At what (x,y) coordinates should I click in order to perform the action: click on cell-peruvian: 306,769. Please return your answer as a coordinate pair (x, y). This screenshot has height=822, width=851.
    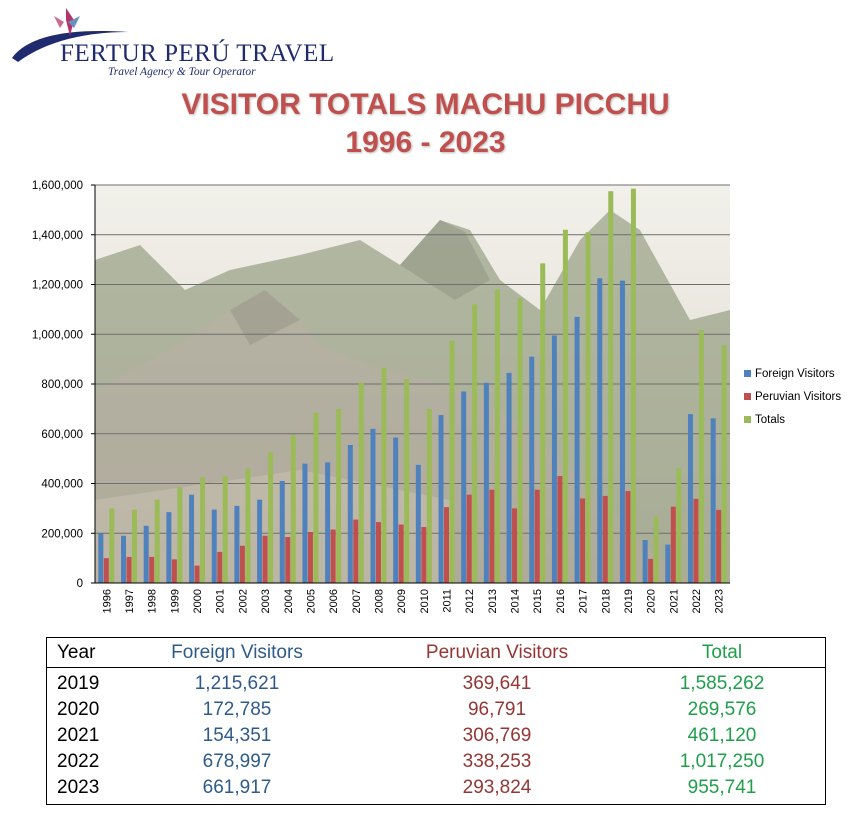
    Looking at the image, I should click on (497, 735).